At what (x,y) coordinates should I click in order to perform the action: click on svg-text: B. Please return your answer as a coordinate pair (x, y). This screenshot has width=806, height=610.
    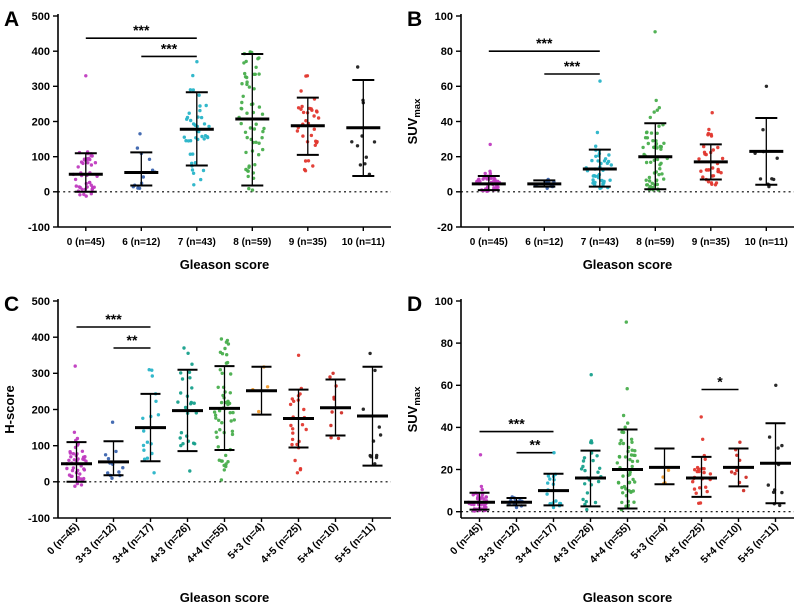
    Looking at the image, I should click on (414, 19).